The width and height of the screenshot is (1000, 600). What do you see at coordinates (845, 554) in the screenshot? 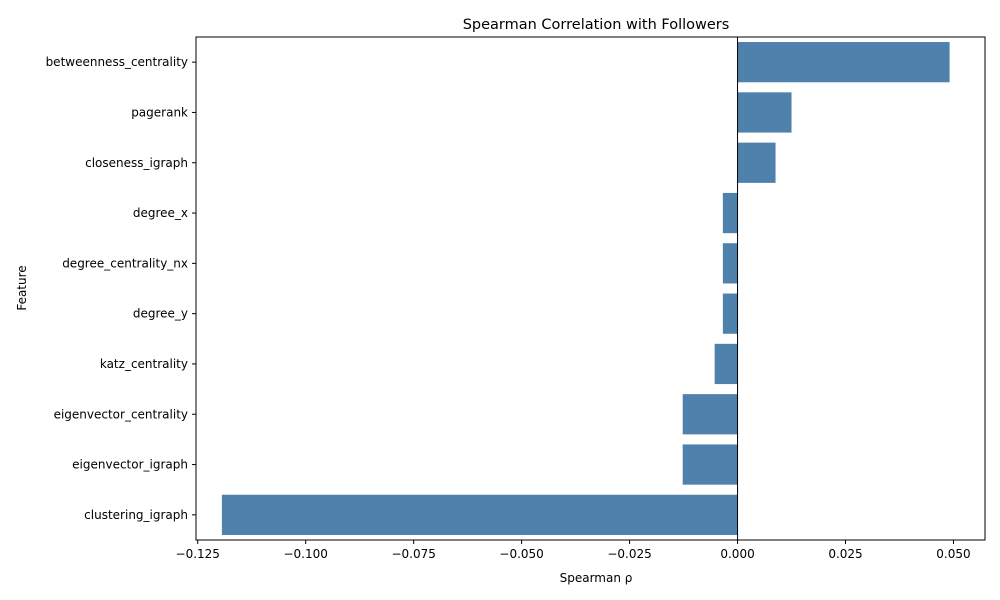
I see `x-tick-label: 0.025` at bounding box center [845, 554].